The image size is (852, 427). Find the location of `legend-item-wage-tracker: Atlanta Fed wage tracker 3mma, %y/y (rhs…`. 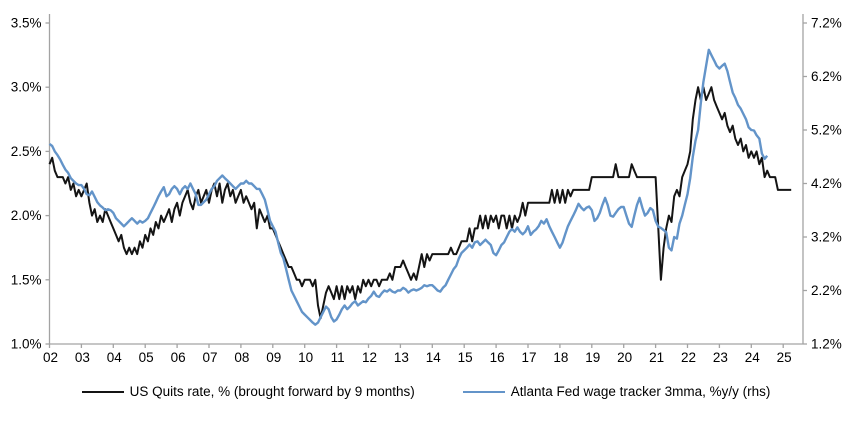

legend-item-wage-tracker: Atlanta Fed wage tracker 3mma, %y/y (rhs… is located at coordinates (616, 391).